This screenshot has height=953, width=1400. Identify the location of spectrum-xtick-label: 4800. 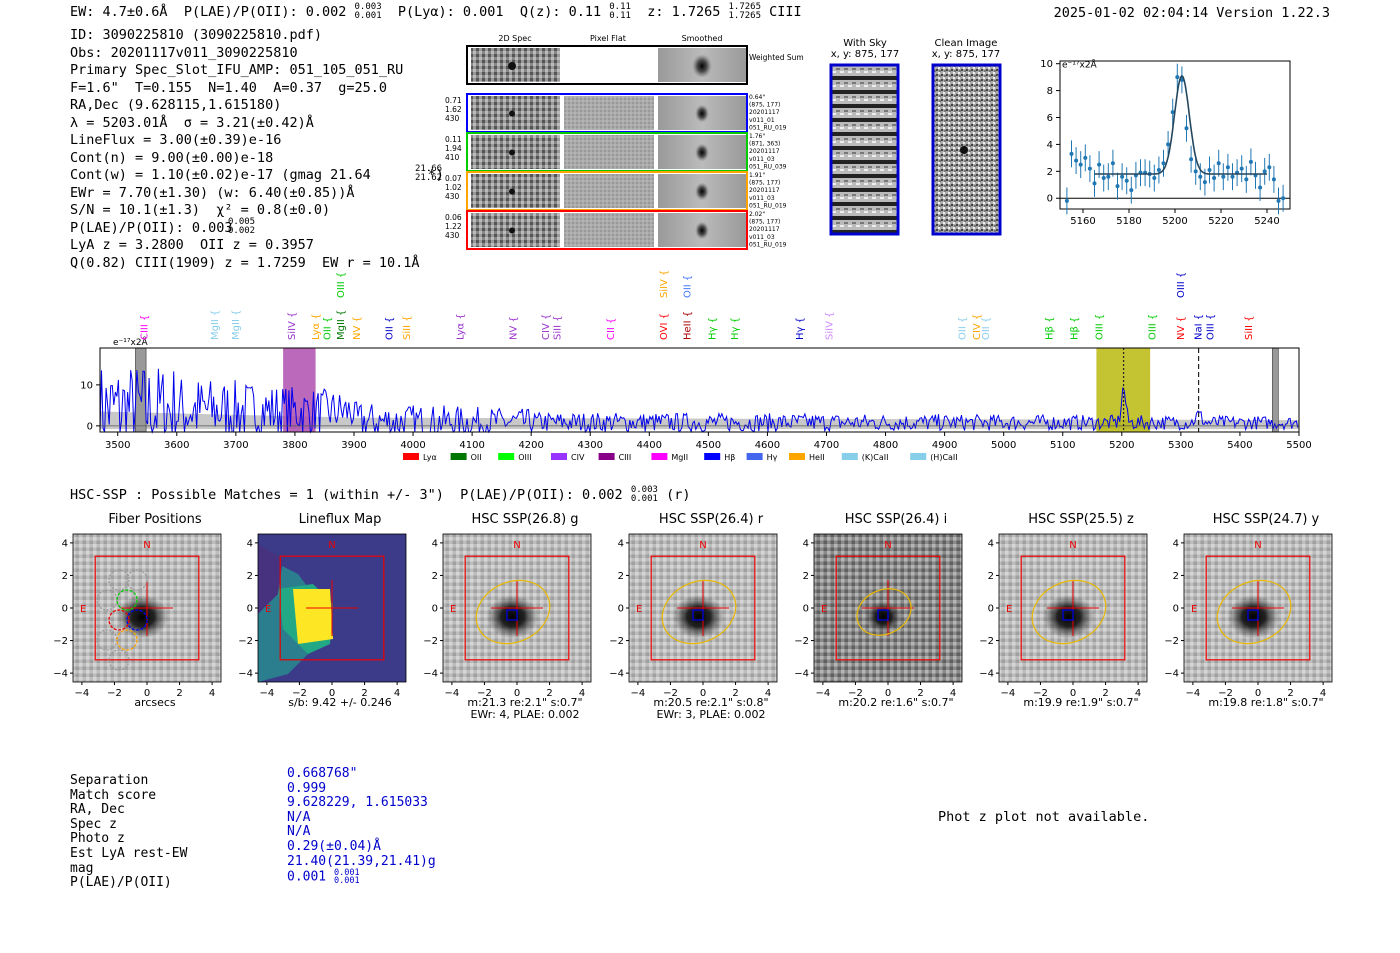
(885, 445).